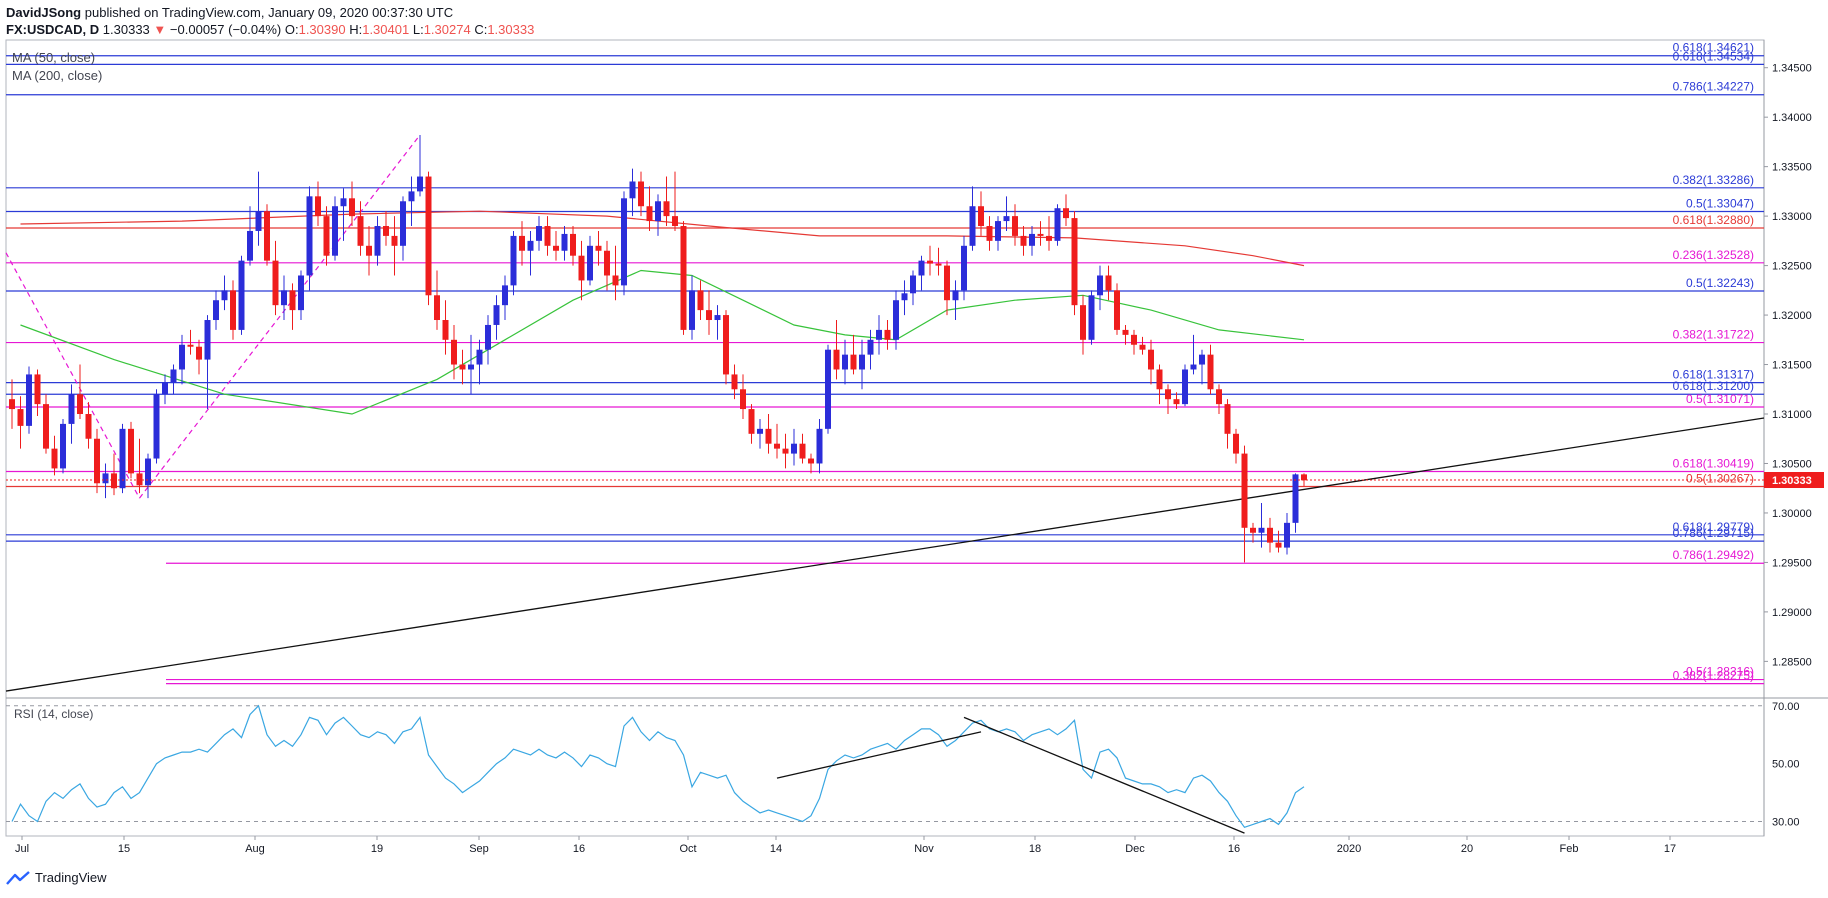 Image resolution: width=1828 pixels, height=898 pixels. What do you see at coordinates (1035, 849) in the screenshot?
I see `time-tick-label: 18` at bounding box center [1035, 849].